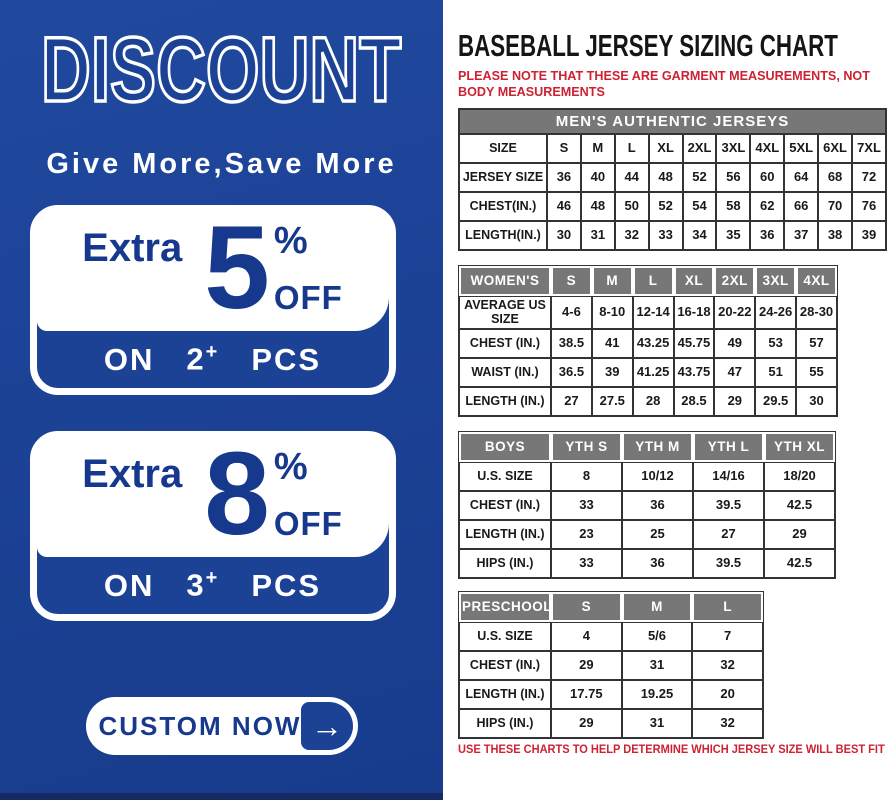  What do you see at coordinates (657, 476) in the screenshot?
I see `data-cell: 10/12` at bounding box center [657, 476].